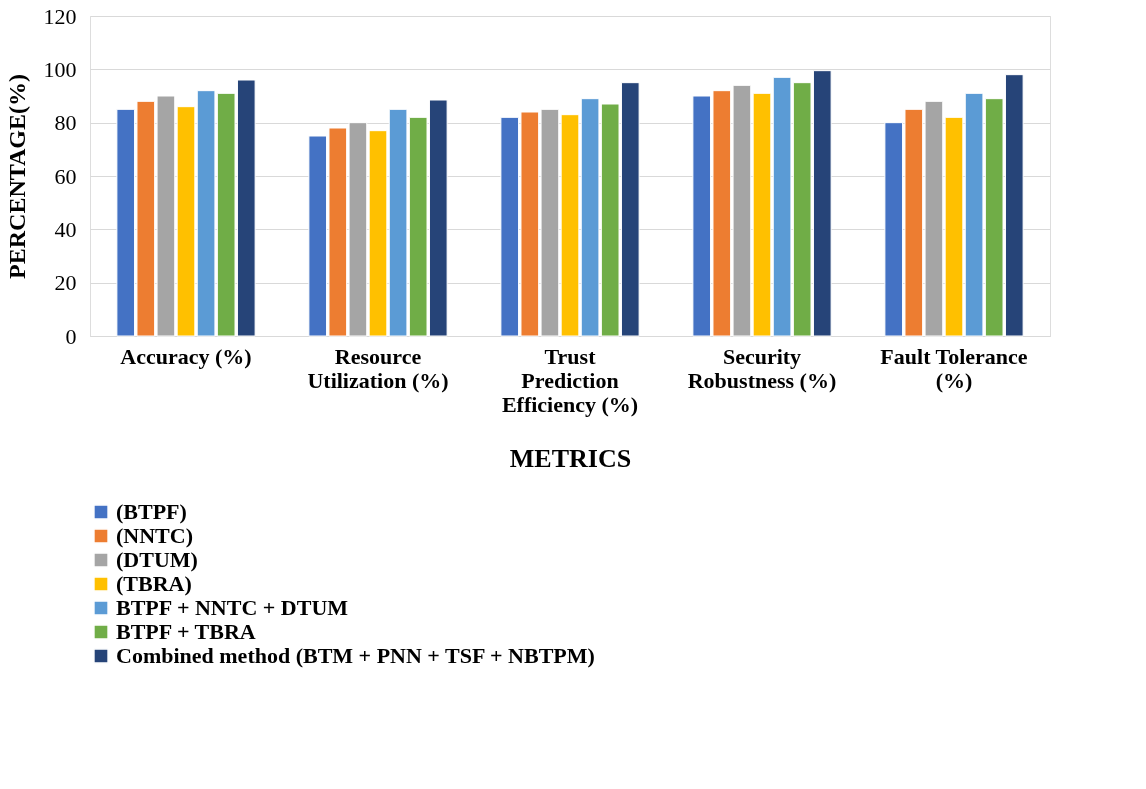 The image size is (1146, 789). I want to click on y-tick-label: 80, so click(65, 123).